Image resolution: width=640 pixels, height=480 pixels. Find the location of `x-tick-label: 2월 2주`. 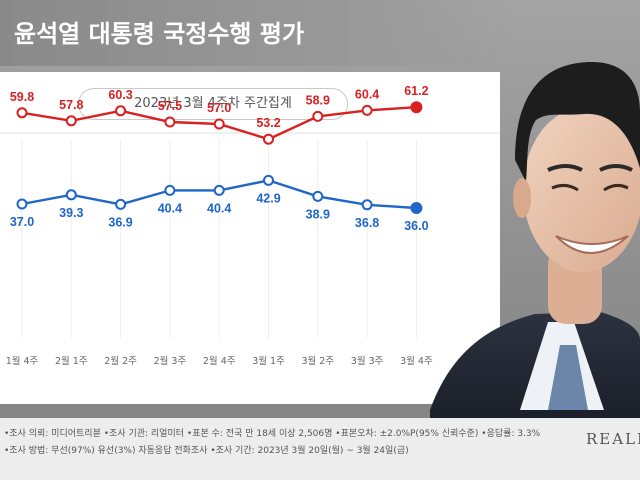

x-tick-label: 2월 2주 is located at coordinates (120, 361).